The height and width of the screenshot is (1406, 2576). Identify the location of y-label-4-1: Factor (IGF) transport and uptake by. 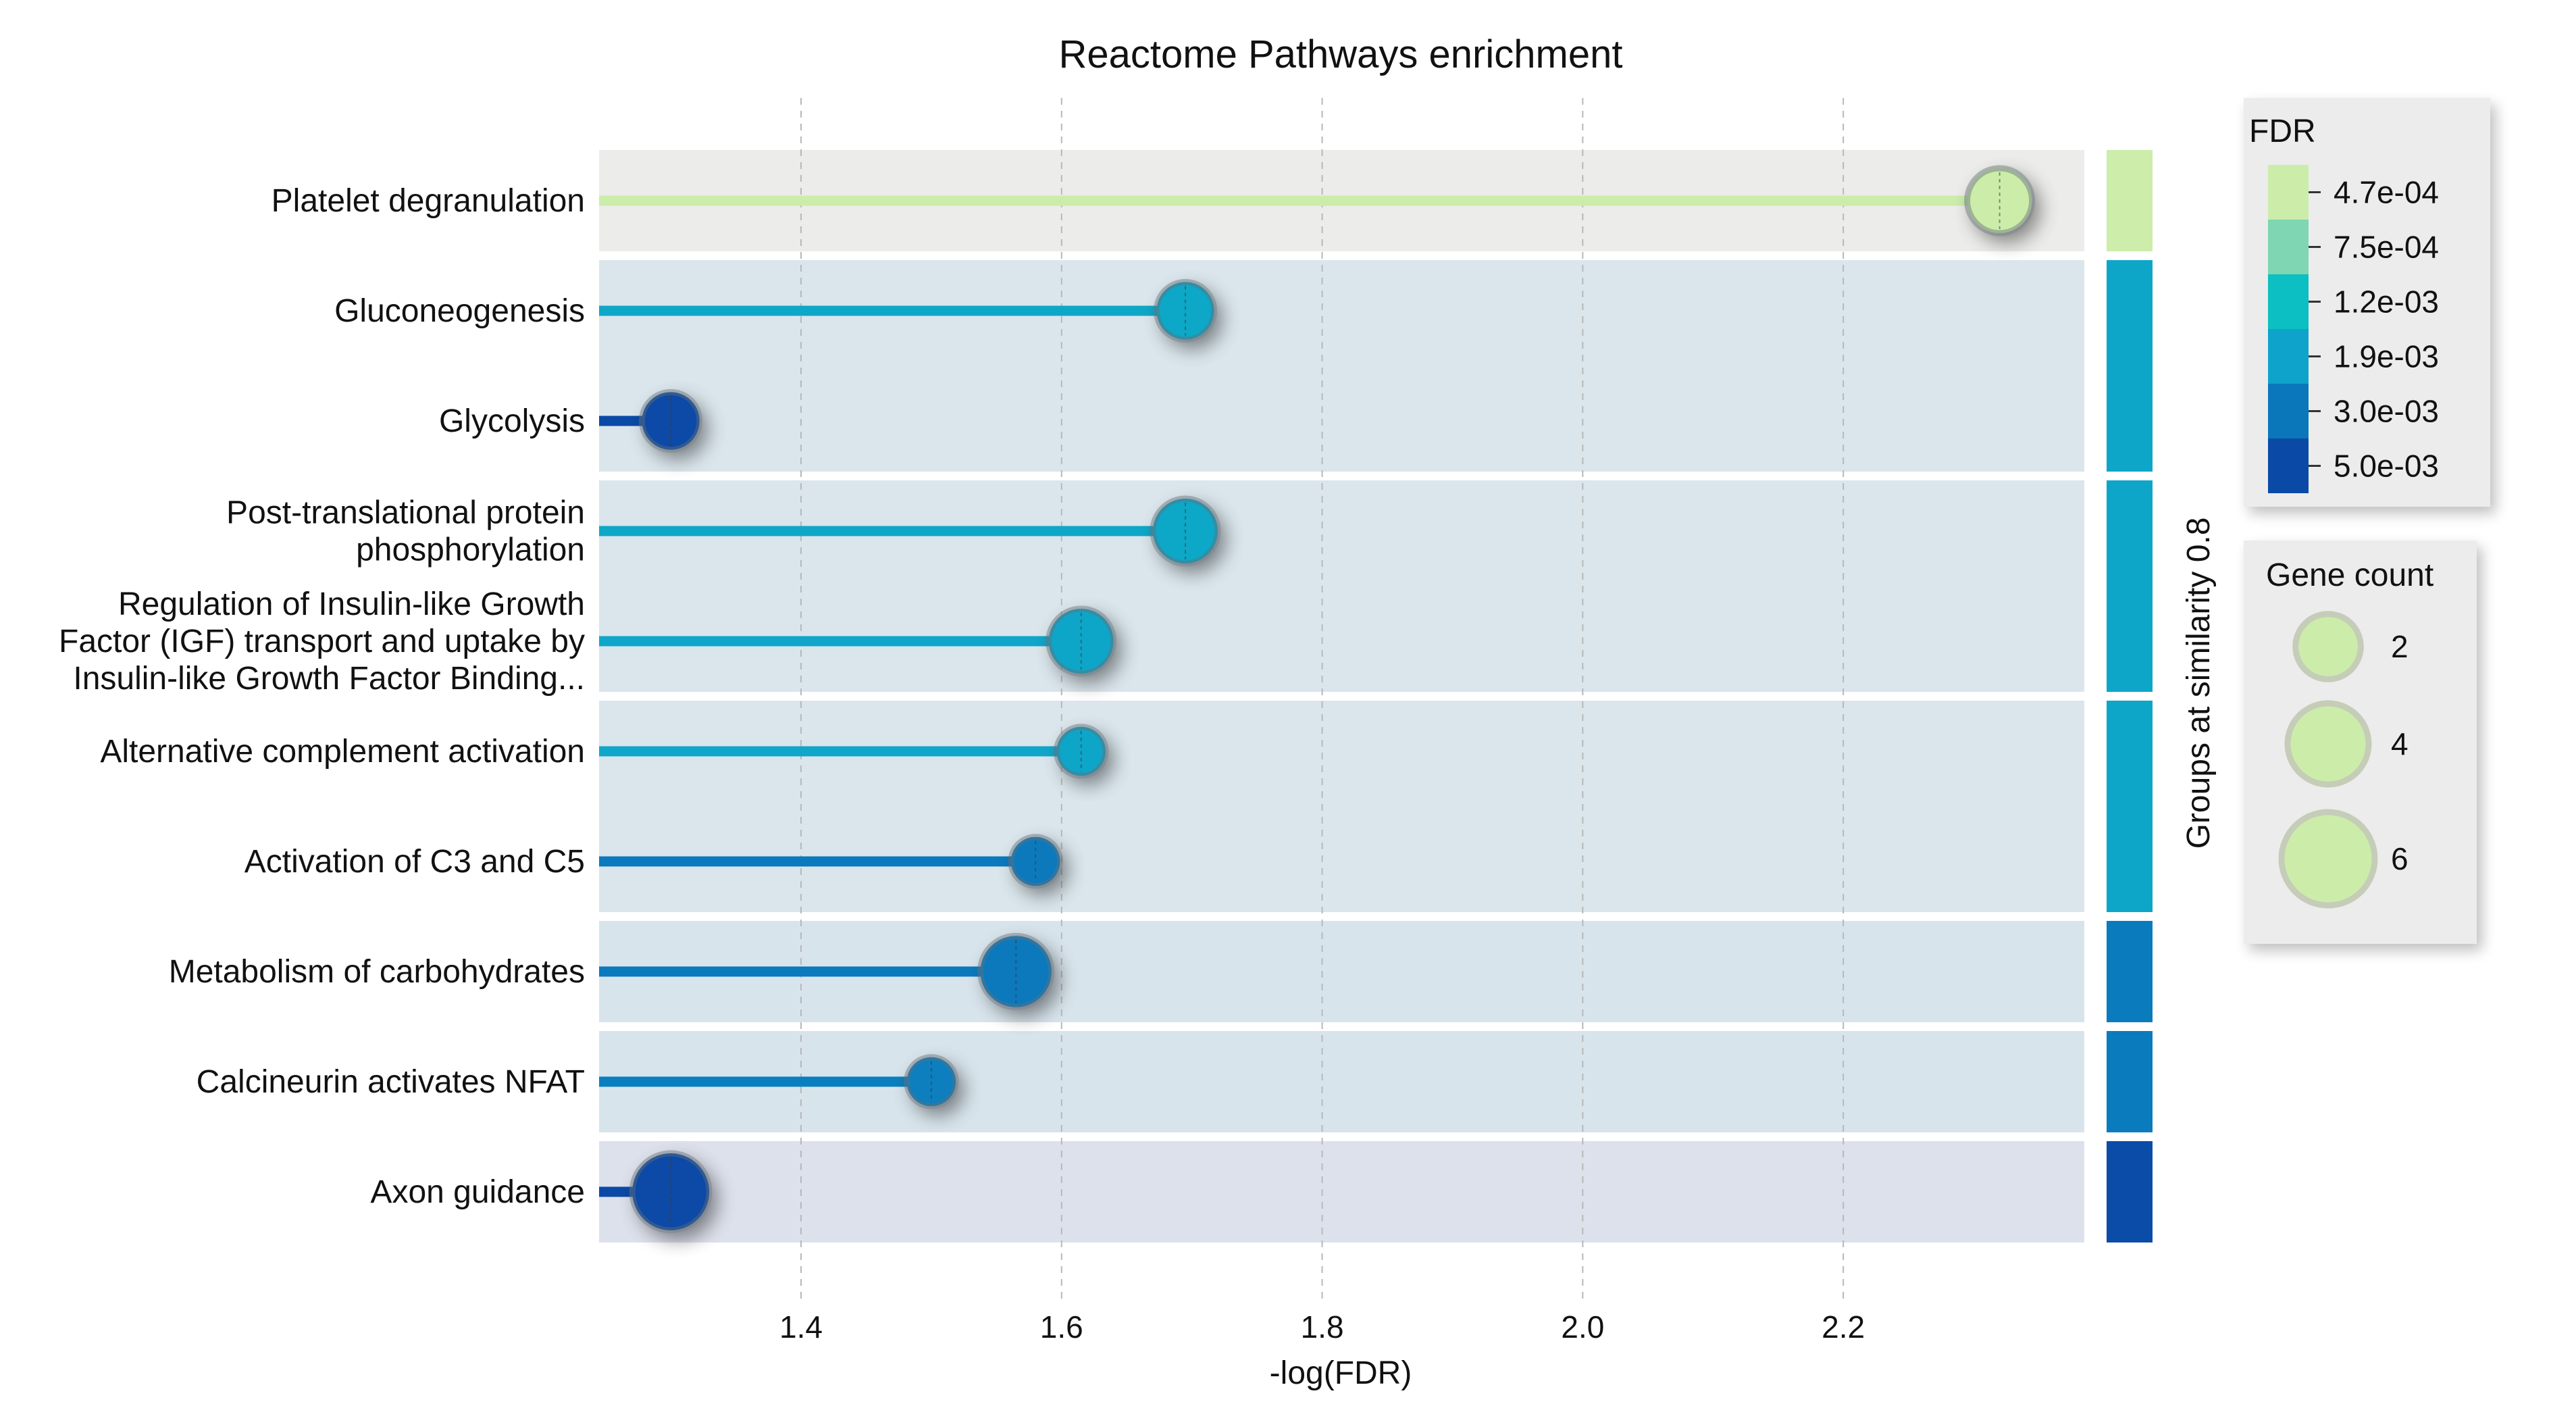
(322, 641).